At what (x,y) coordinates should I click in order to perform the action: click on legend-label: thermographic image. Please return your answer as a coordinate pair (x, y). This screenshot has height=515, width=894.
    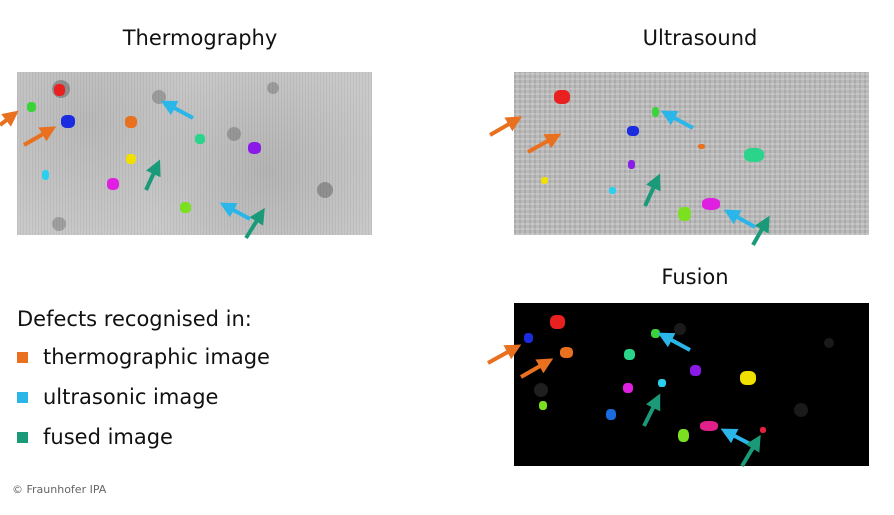
    Looking at the image, I should click on (156, 357).